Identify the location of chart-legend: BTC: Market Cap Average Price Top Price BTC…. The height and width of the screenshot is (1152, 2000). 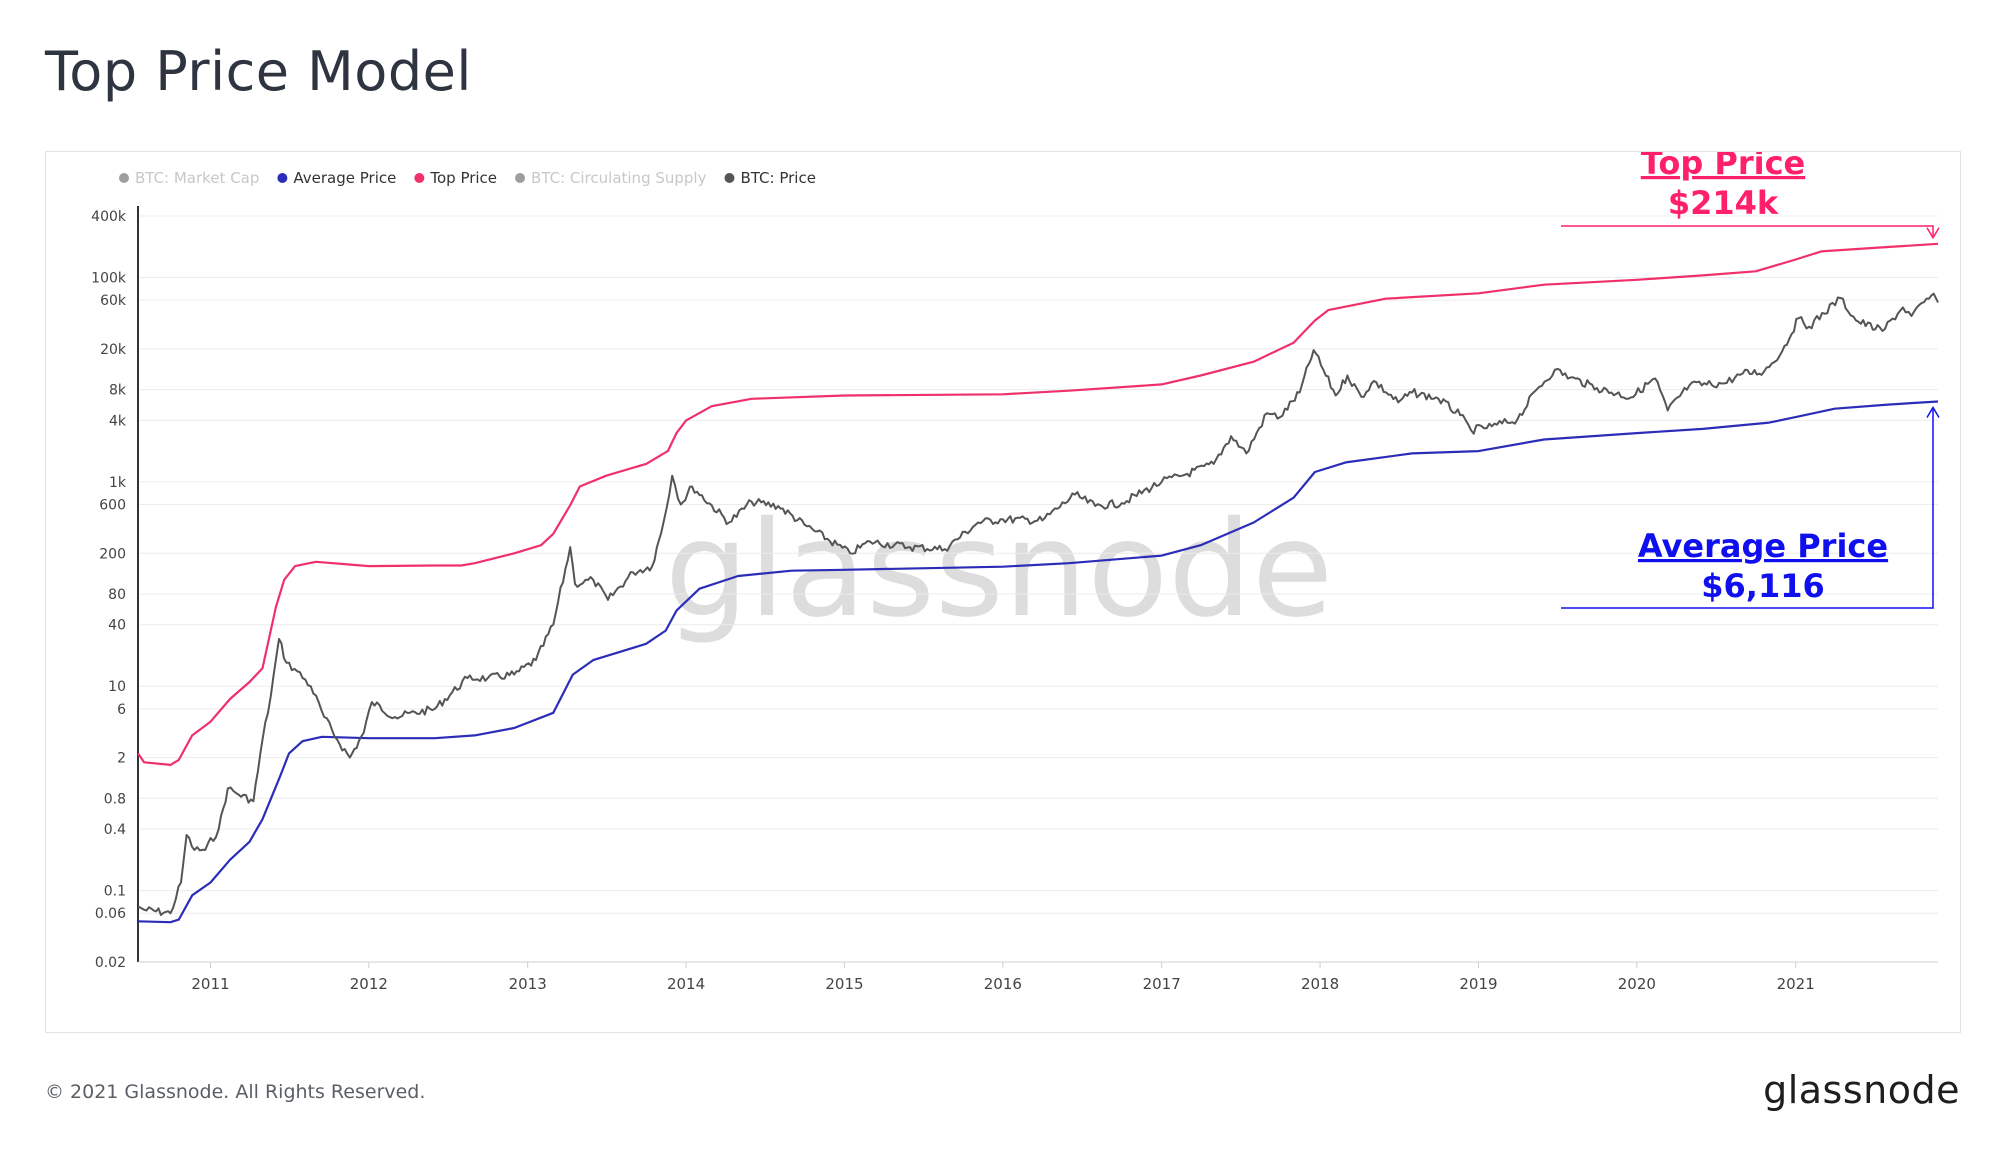
(467, 178).